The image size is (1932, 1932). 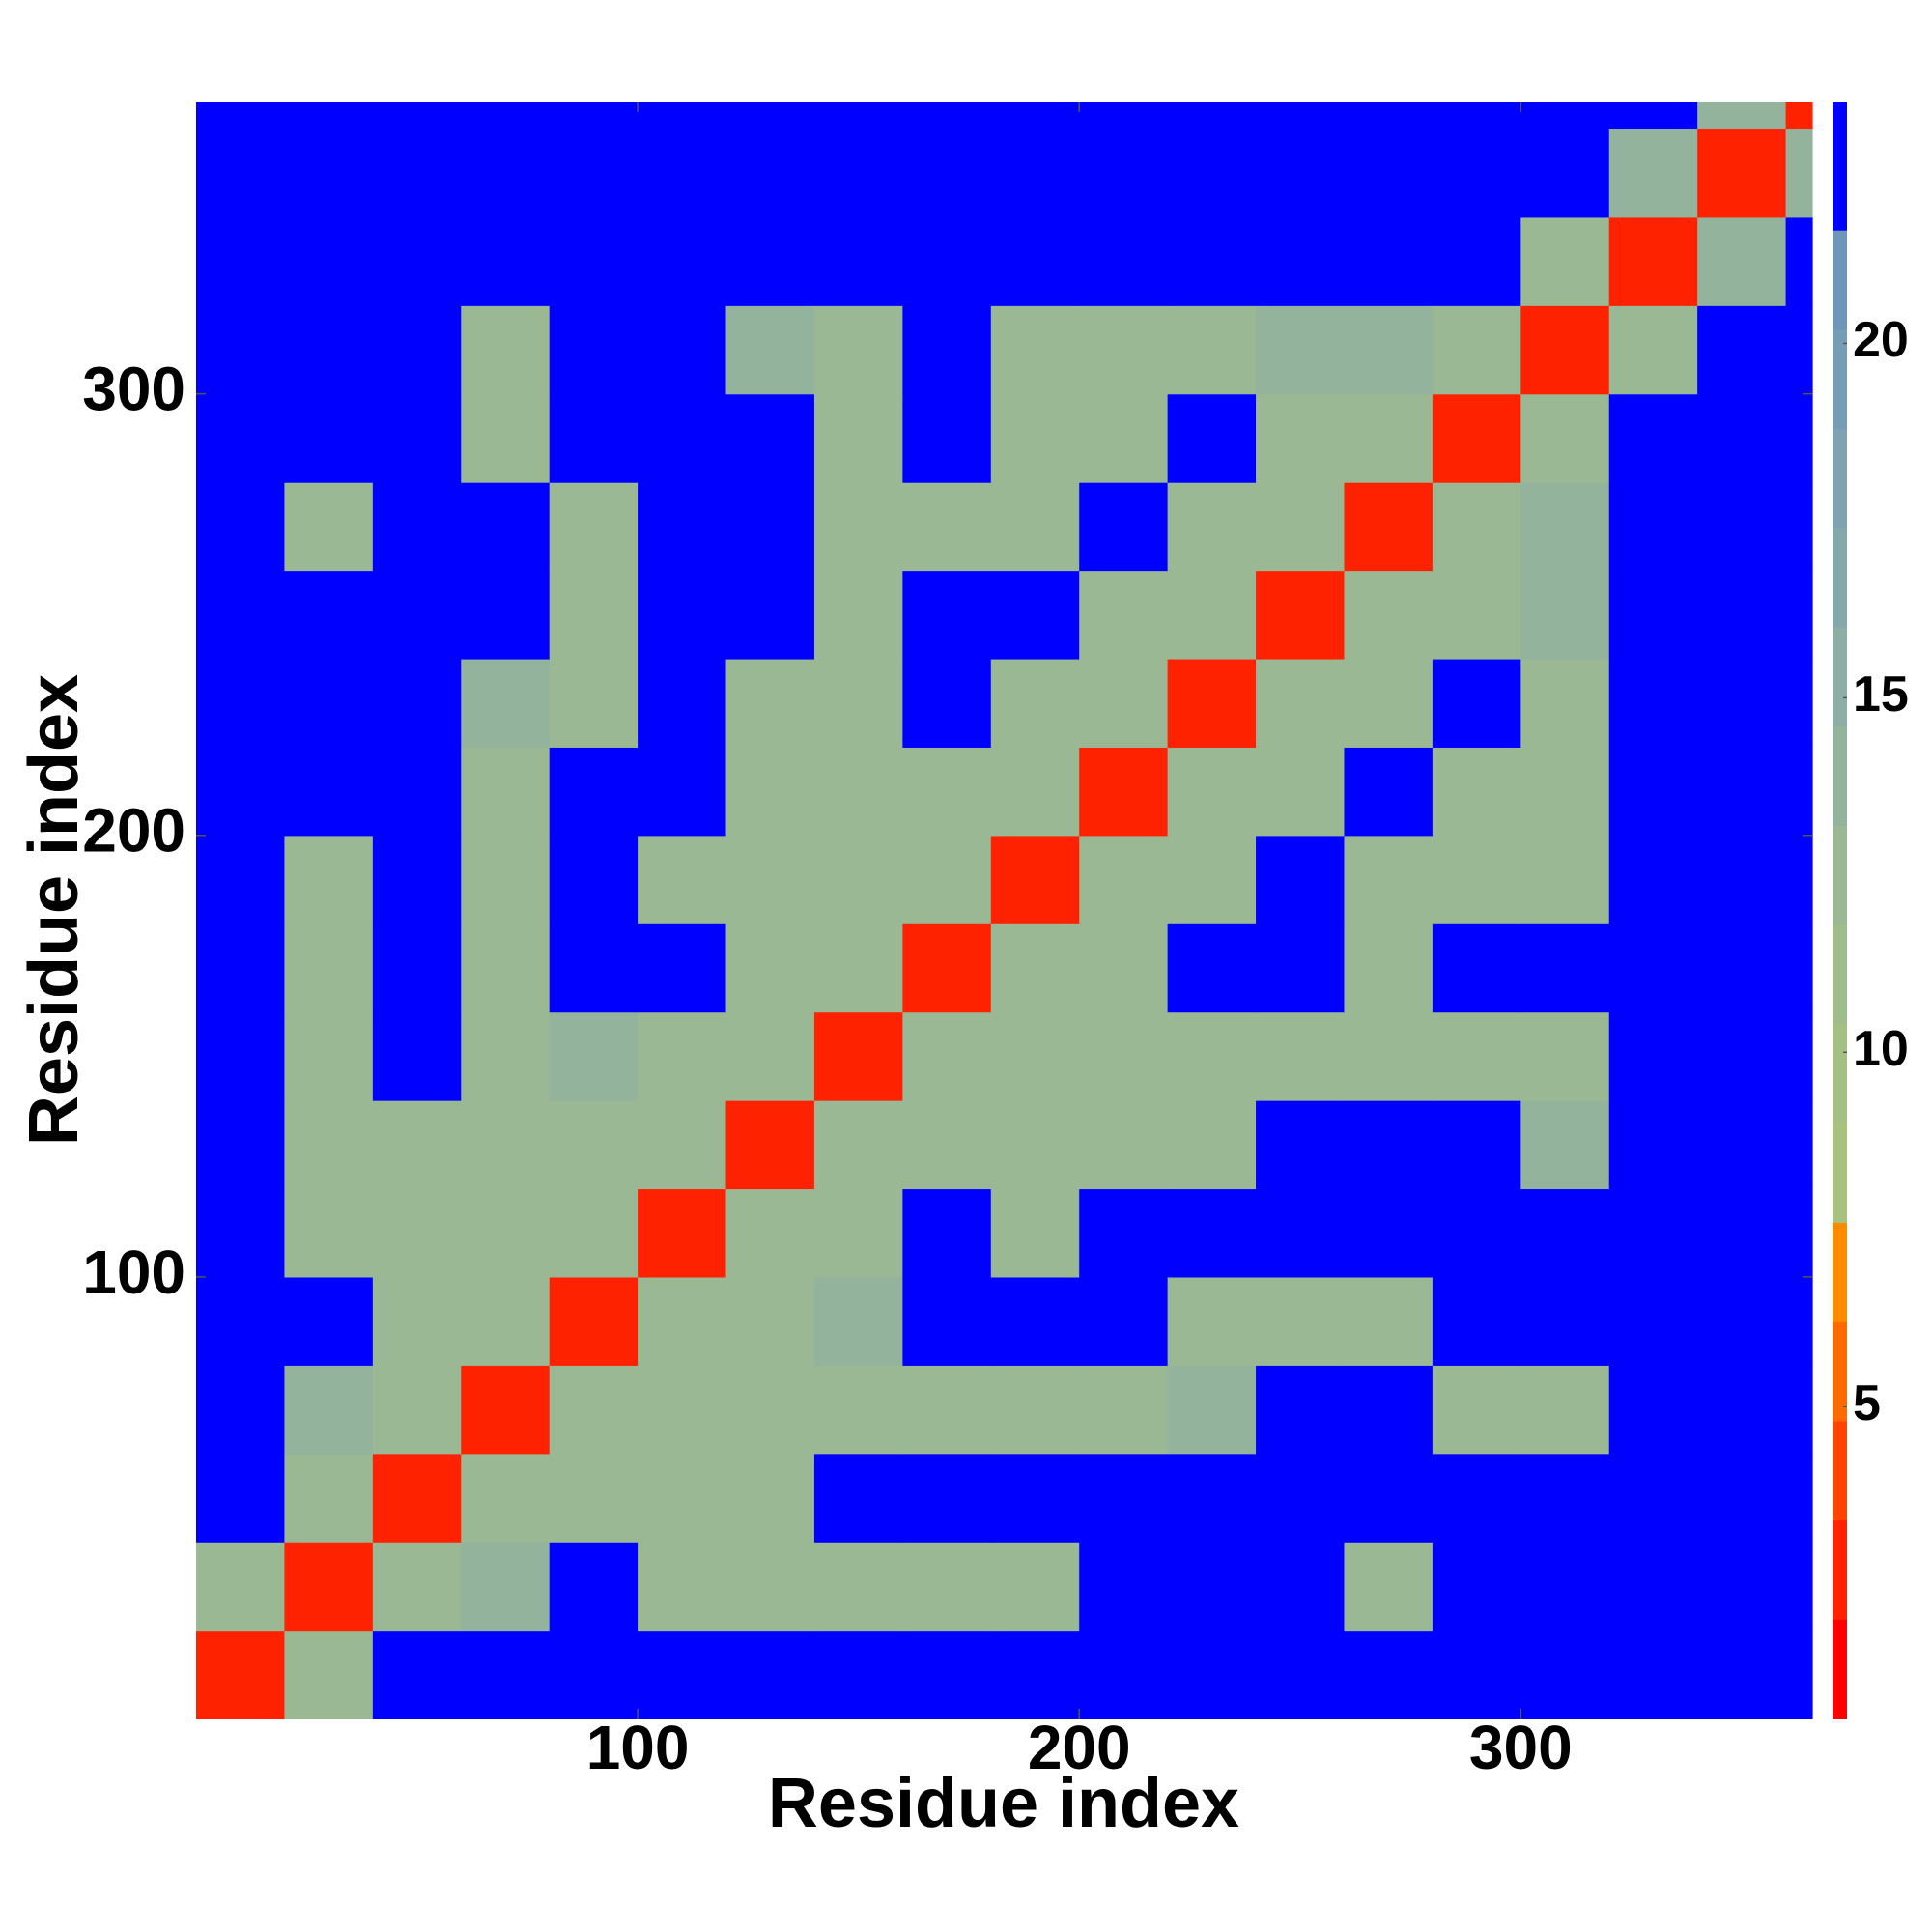 What do you see at coordinates (1881, 1049) in the screenshot?
I see `colorbar-tick-label: 10` at bounding box center [1881, 1049].